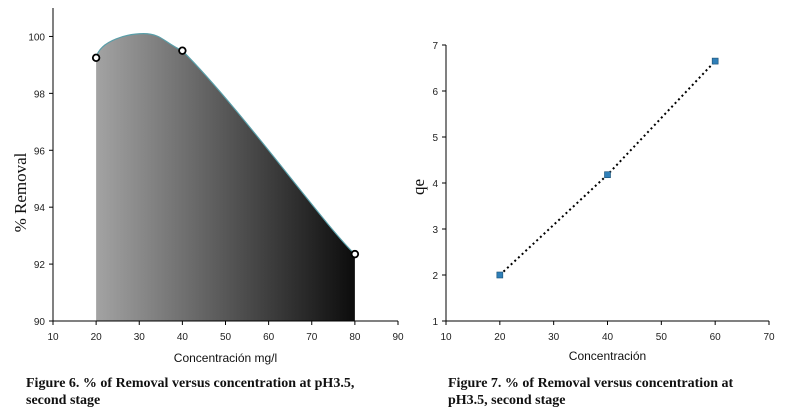 Image resolution: width=799 pixels, height=417 pixels. I want to click on qe-series-line, so click(607, 168).